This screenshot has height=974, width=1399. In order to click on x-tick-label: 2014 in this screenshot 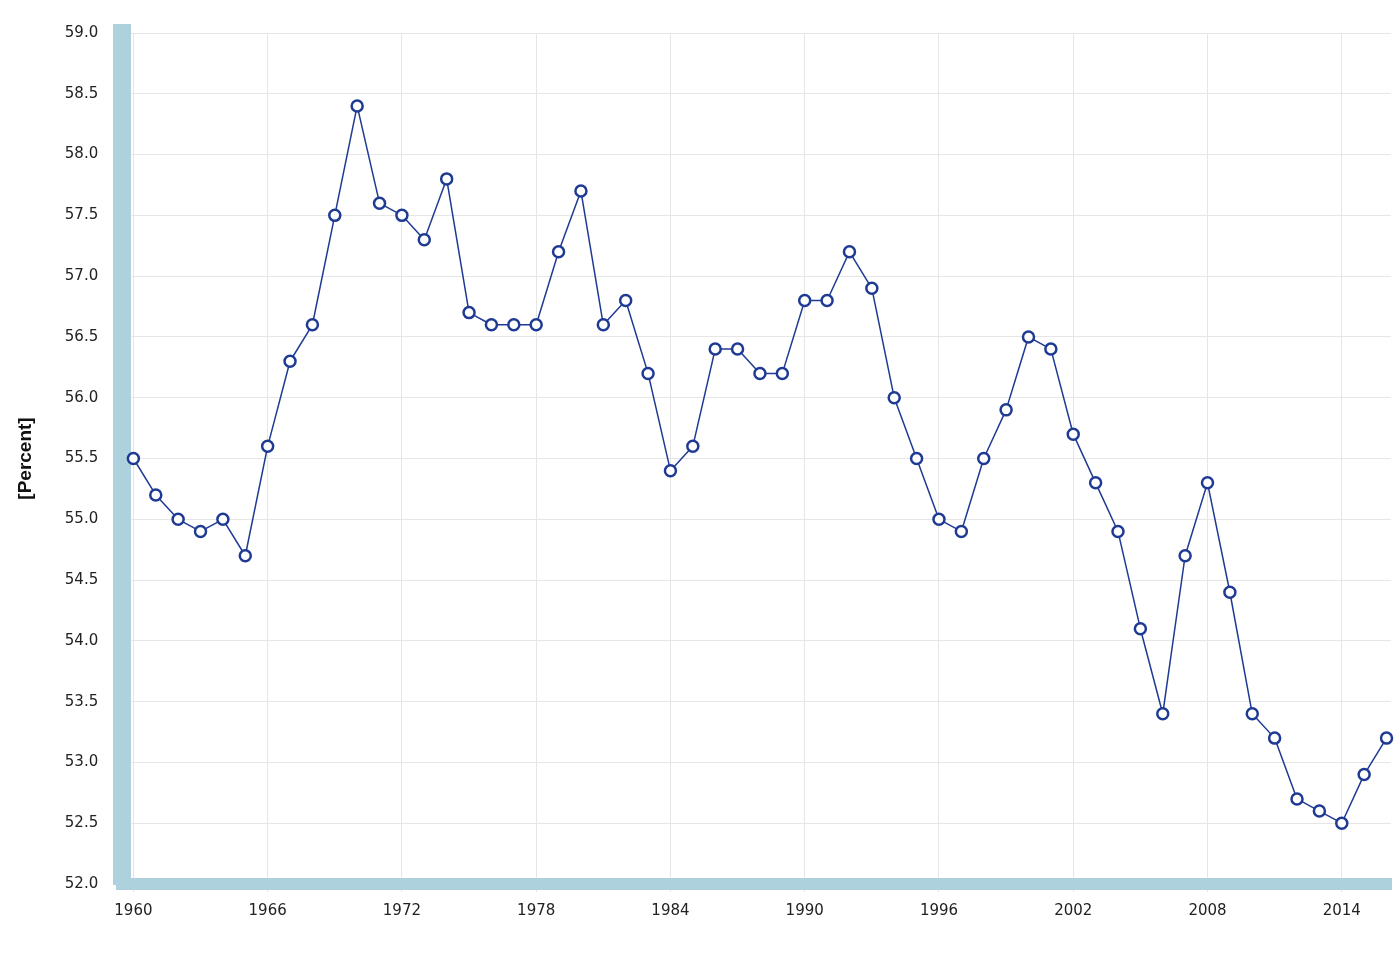, I will do `click(1341, 909)`.